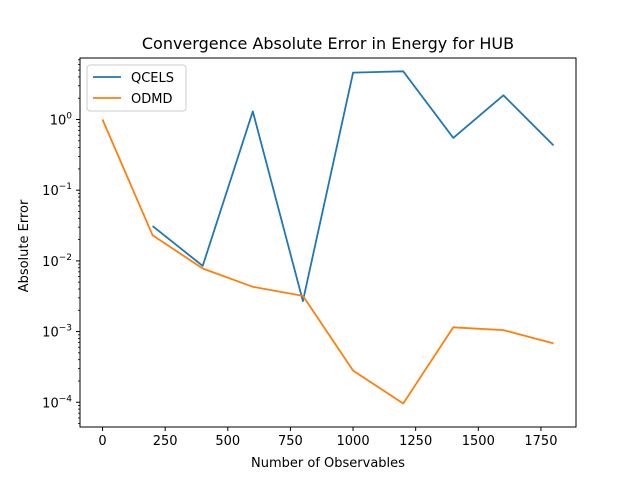 The image size is (640, 484). What do you see at coordinates (136, 88) in the screenshot?
I see `legend: QCELS ODMD` at bounding box center [136, 88].